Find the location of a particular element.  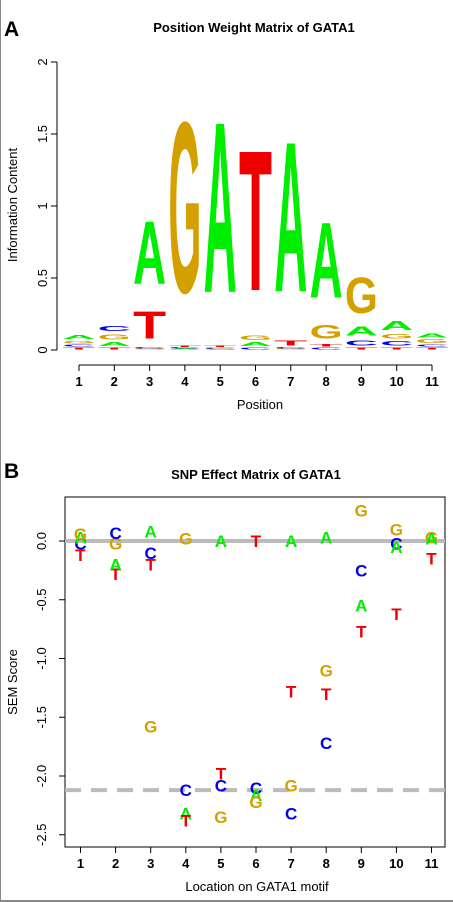

logo-letter-a-pos4: A is located at coordinates (184, 349).